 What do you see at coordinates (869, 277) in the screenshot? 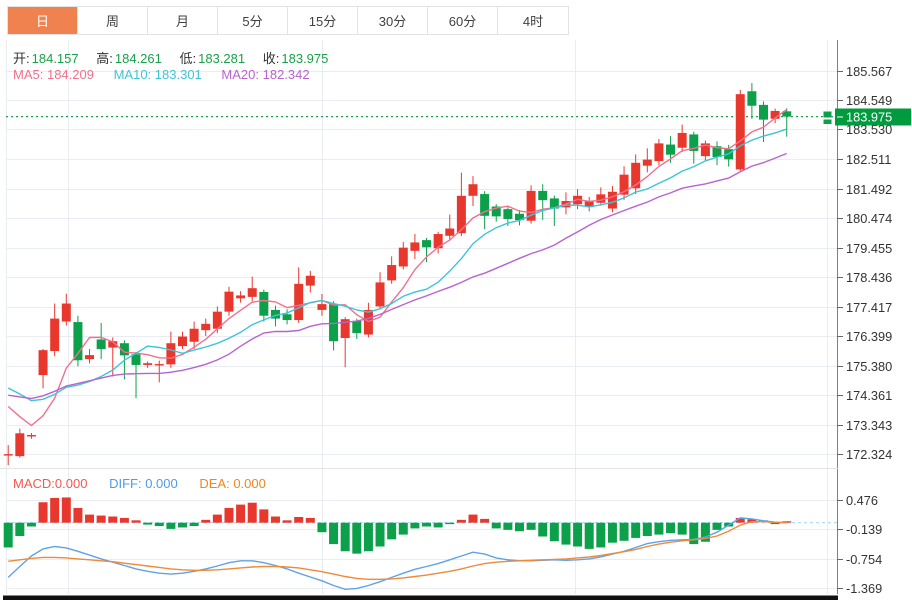
I see `axis-label: 178.436` at bounding box center [869, 277].